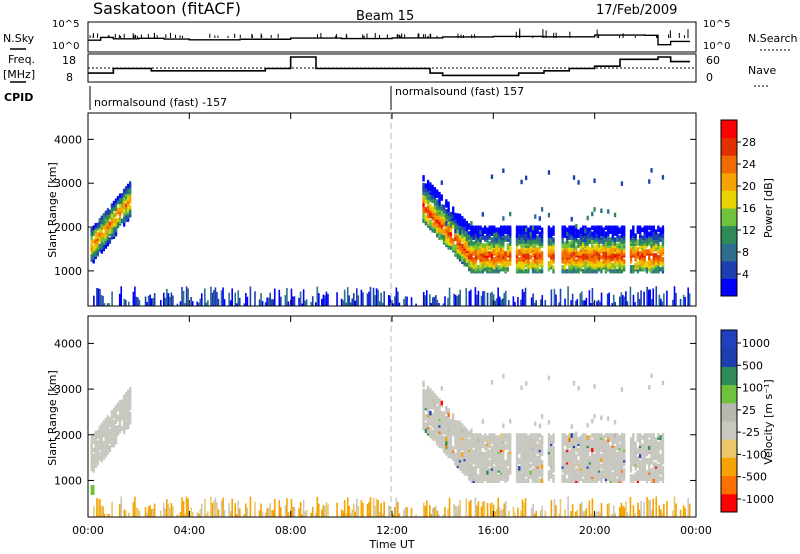  I want to click on nsky-frame, so click(392, 37).